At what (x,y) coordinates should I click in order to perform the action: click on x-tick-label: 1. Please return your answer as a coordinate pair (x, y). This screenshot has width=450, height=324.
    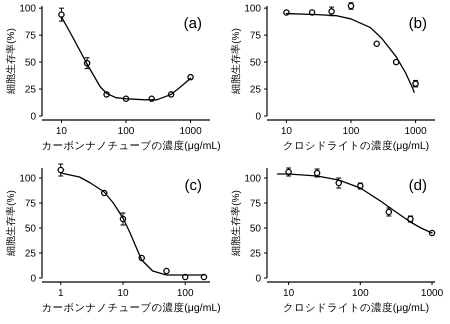
    Looking at the image, I should click on (61, 293).